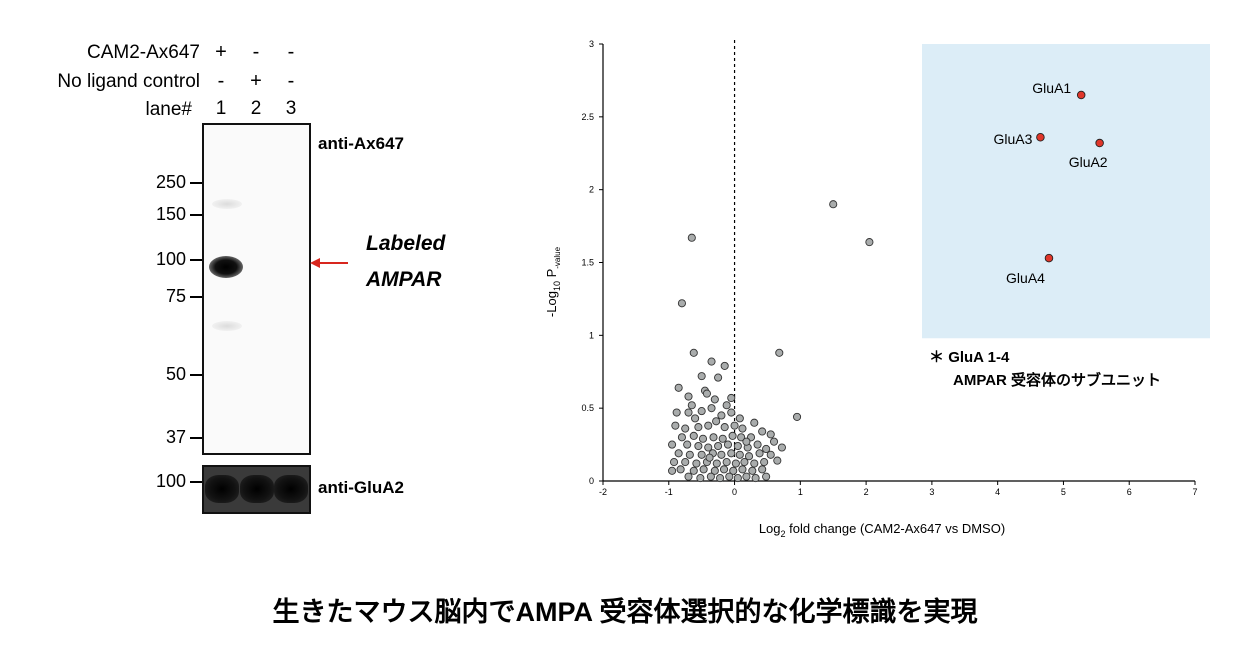  I want to click on mw-marker-100: 100, so click(170, 259).